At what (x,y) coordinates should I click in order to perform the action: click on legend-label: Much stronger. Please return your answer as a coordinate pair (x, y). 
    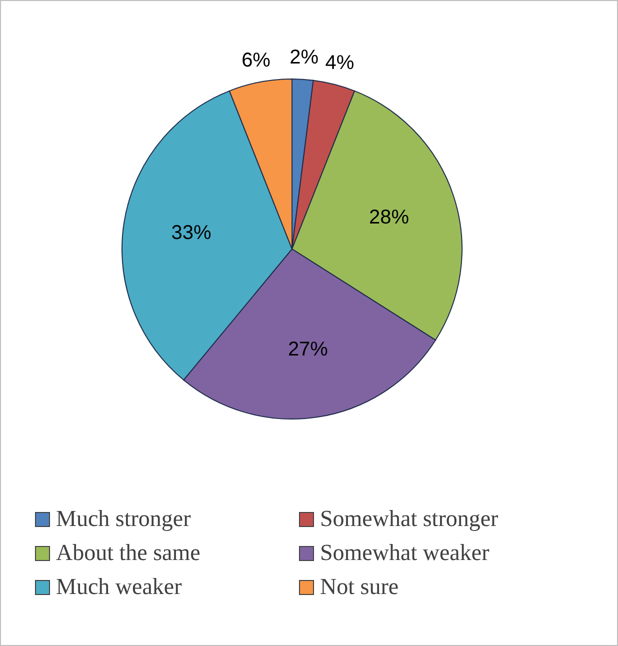
    Looking at the image, I should click on (123, 519).